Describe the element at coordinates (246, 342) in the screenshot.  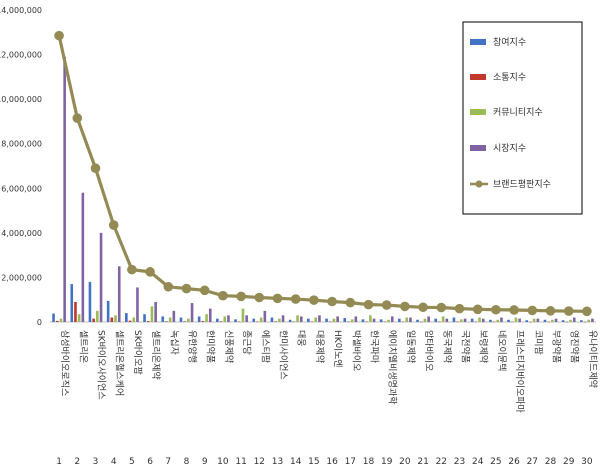
I see `x-category-label: 종근당` at that location.